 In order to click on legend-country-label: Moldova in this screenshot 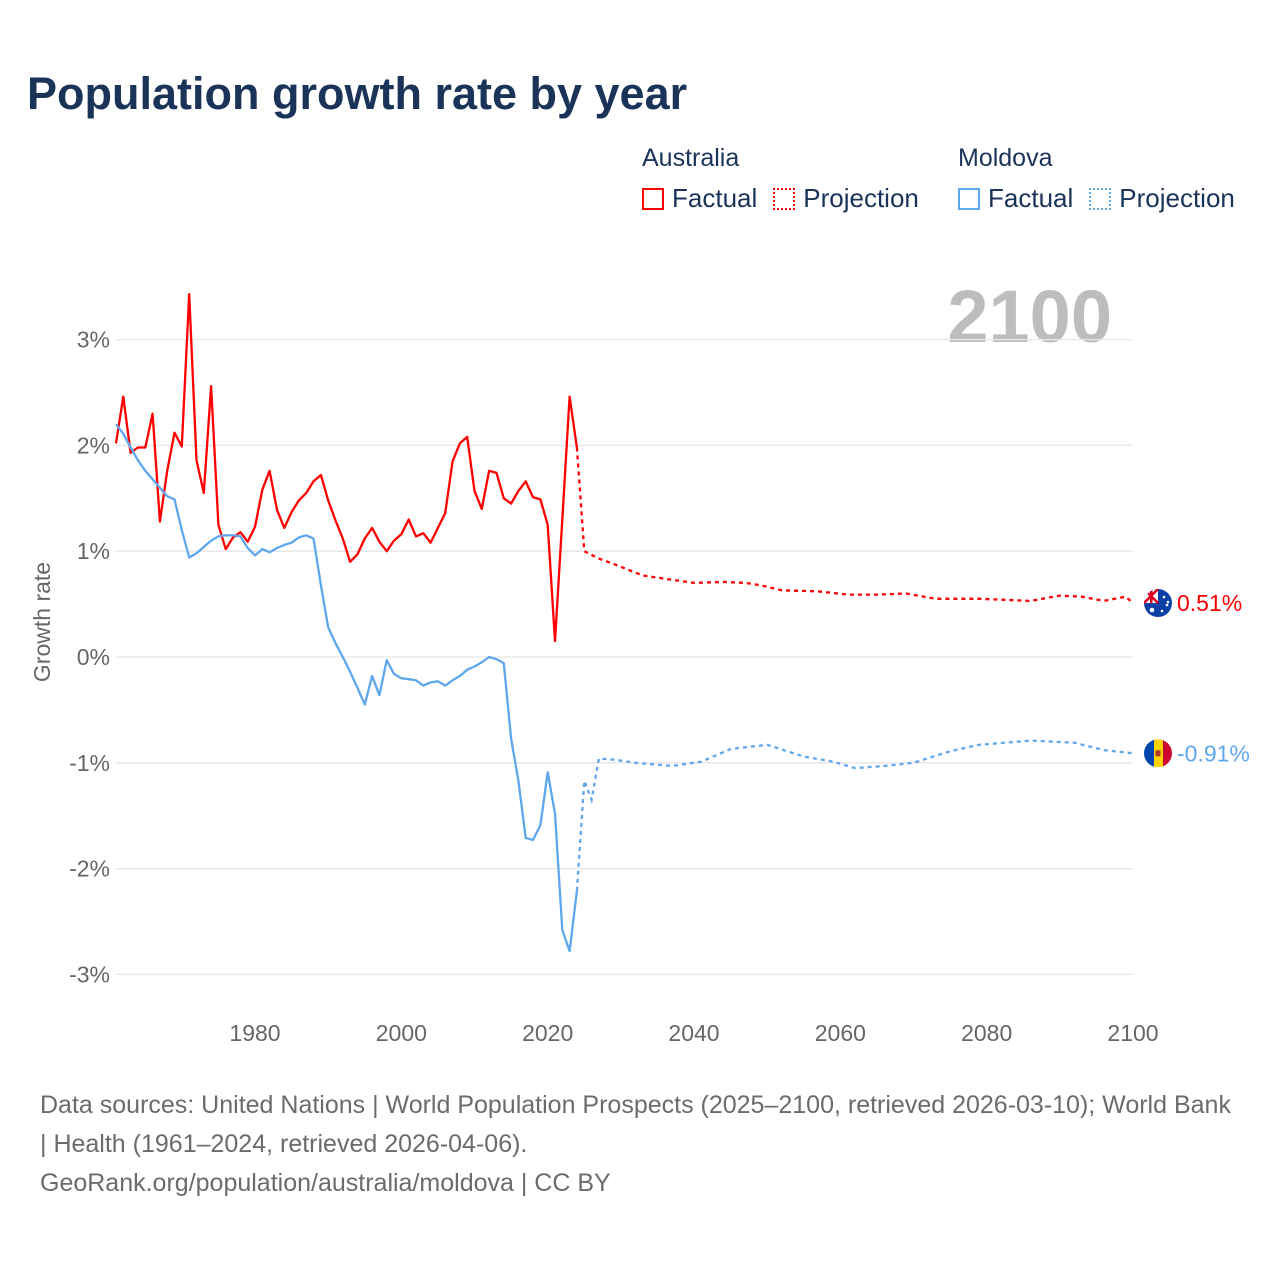, I will do `click(1005, 158)`.